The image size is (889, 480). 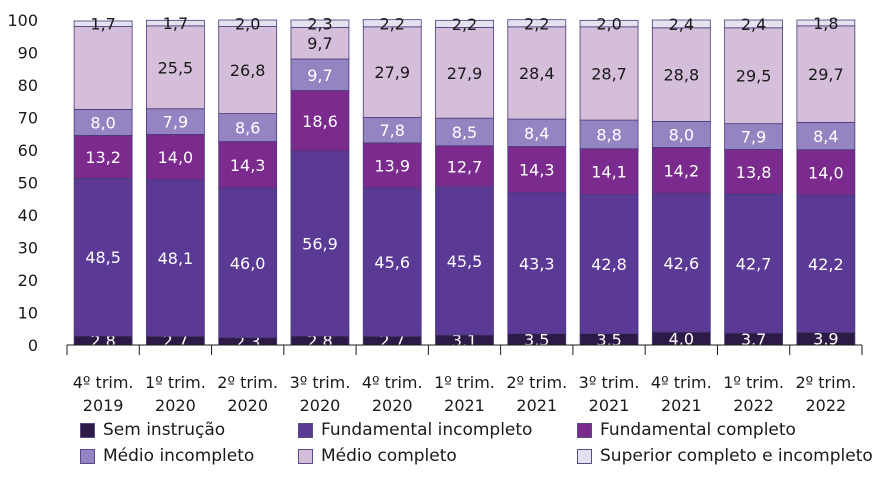 I want to click on data-label: 14,1, so click(x=609, y=172).